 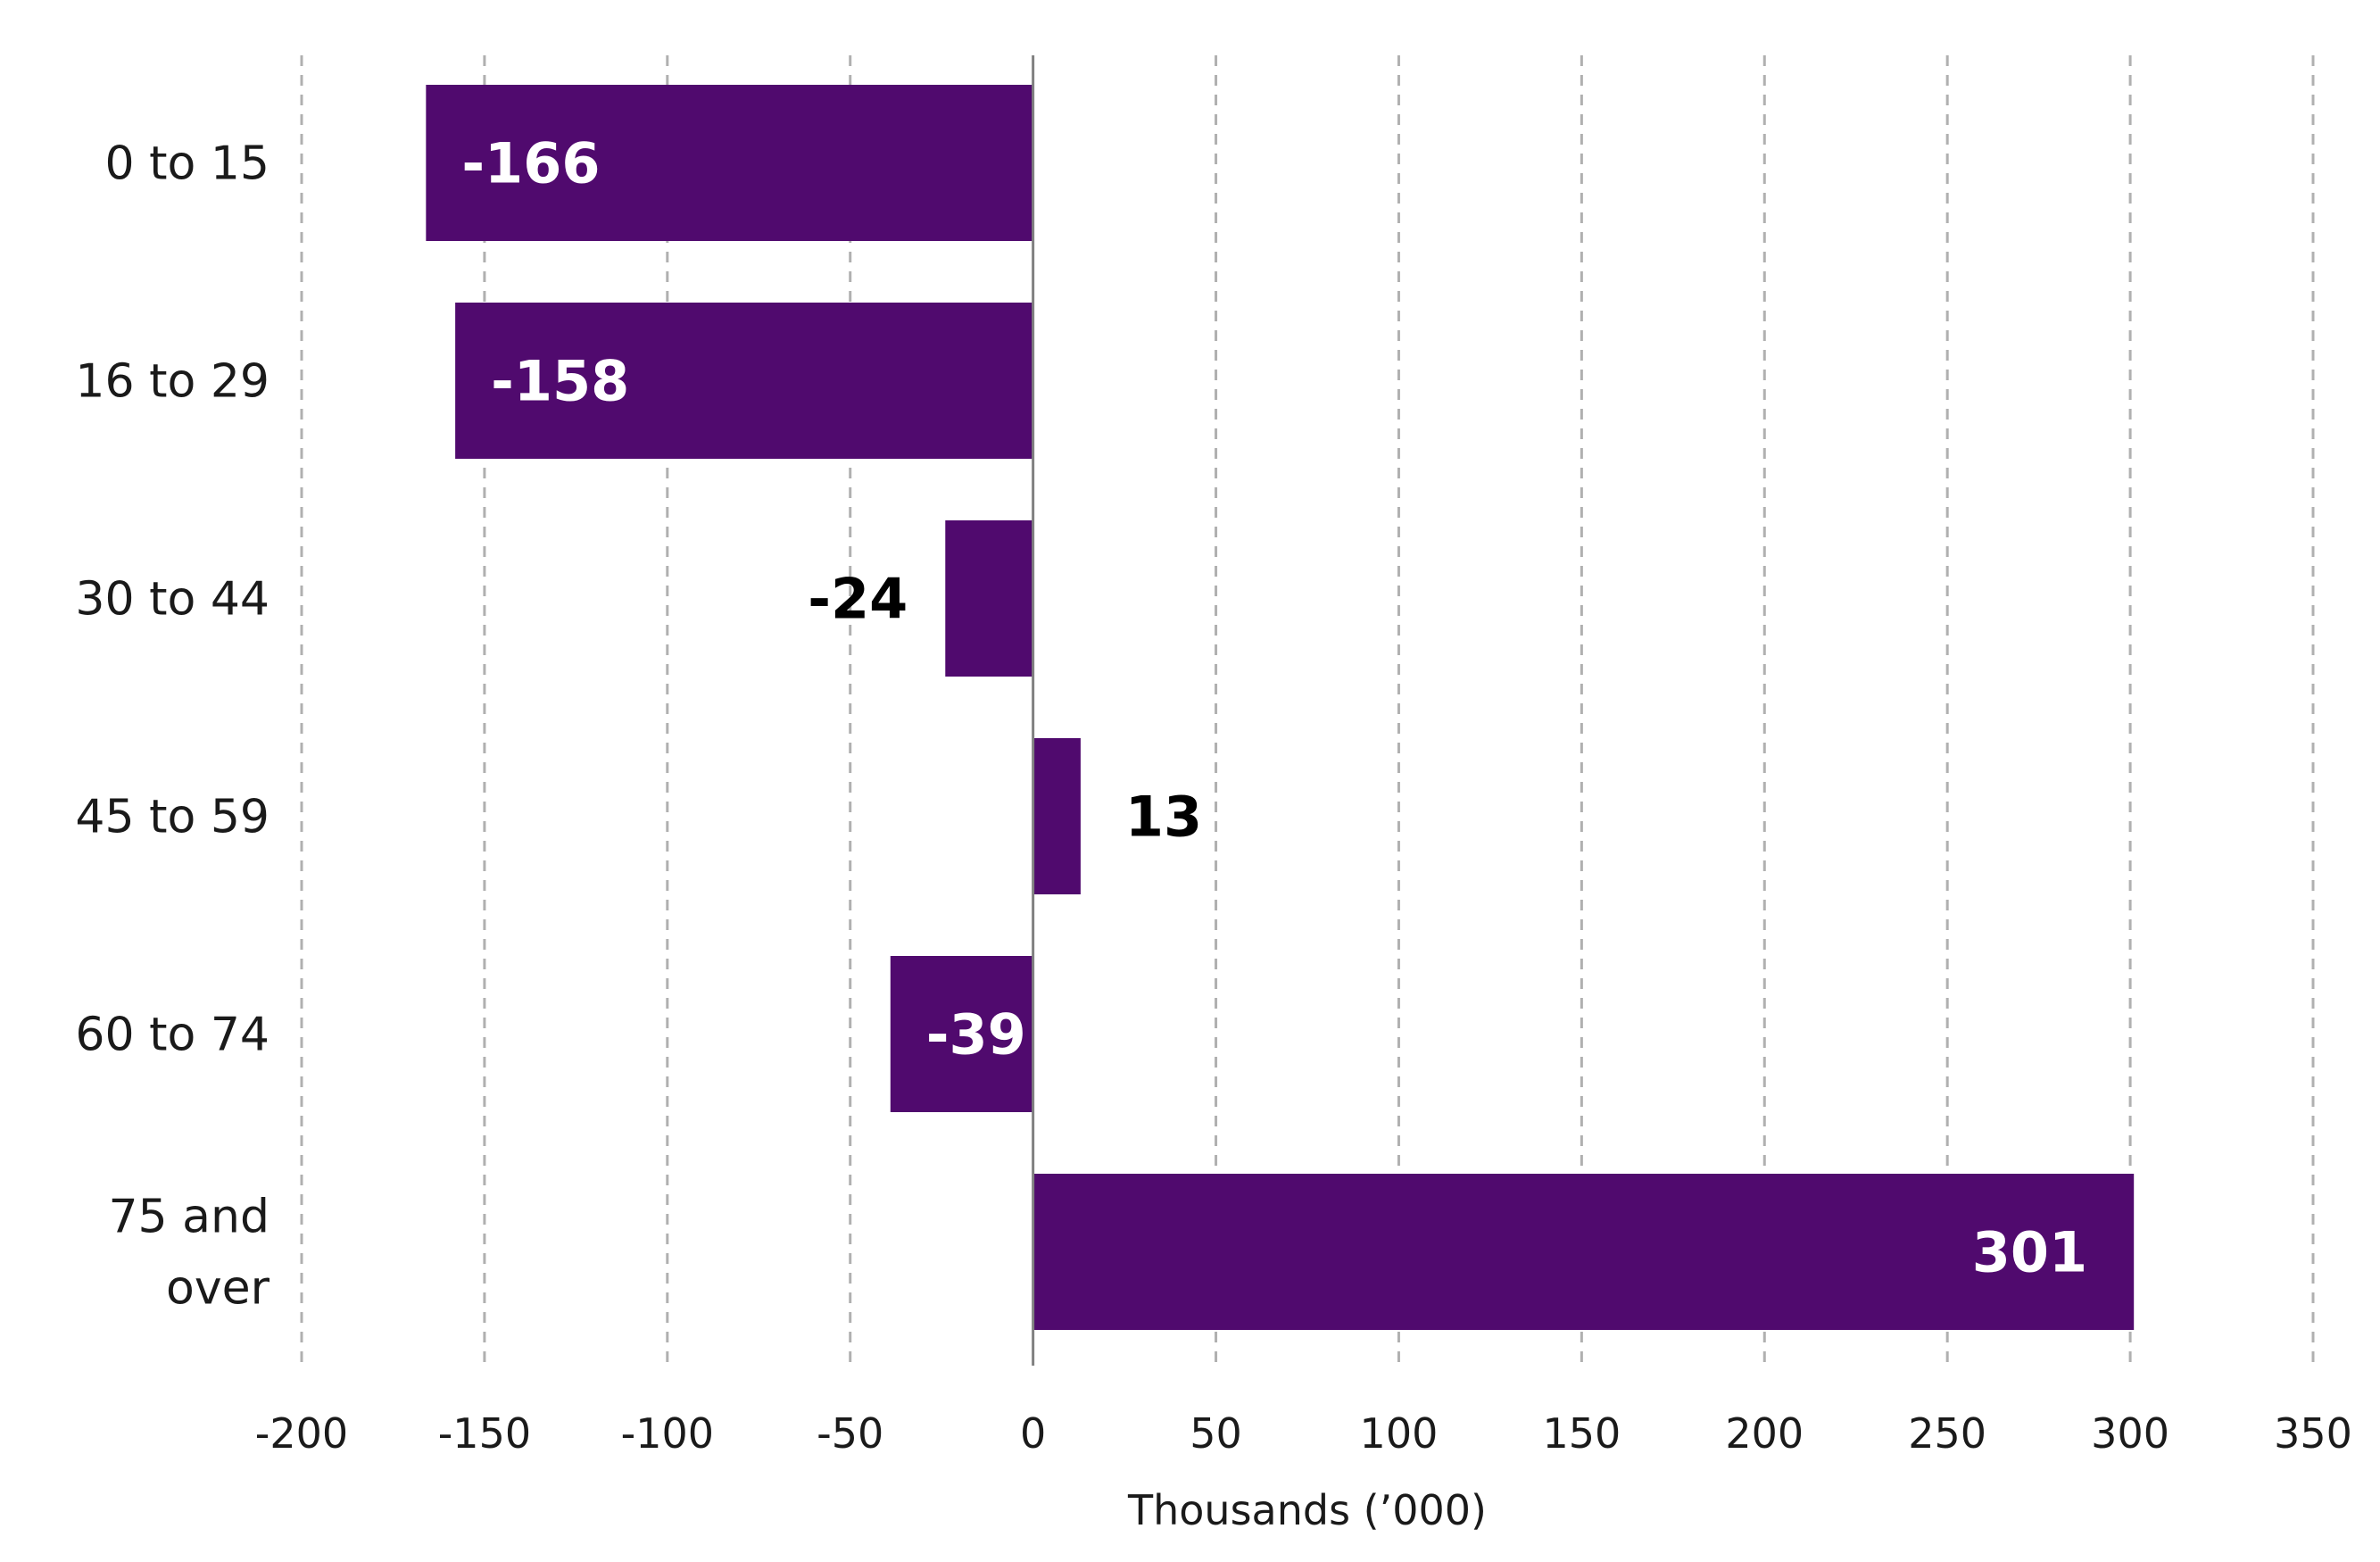 I want to click on x-tick-label: 200, so click(x=1765, y=1433).